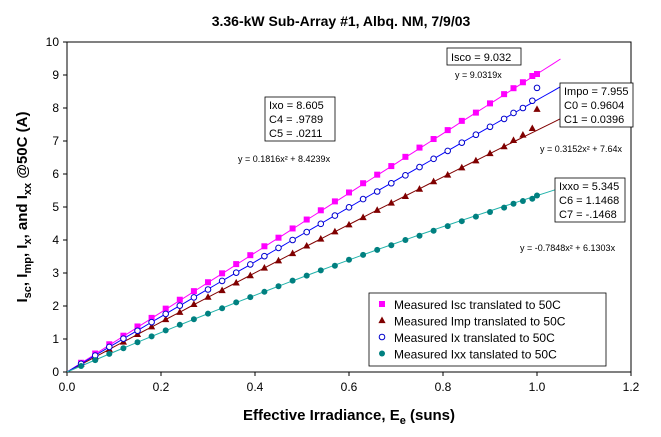 Image resolution: width=661 pixels, height=437 pixels. Describe the element at coordinates (55, 240) in the screenshot. I see `y-tick-label: 4` at that location.